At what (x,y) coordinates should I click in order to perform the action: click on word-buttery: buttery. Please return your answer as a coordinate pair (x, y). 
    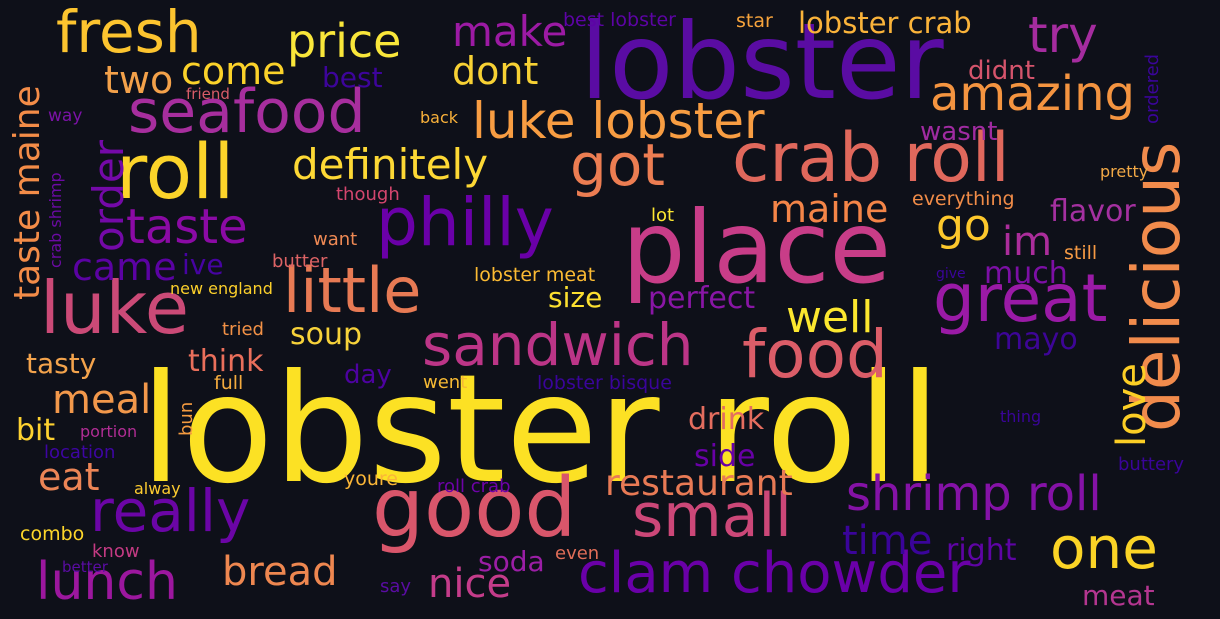
    Looking at the image, I should click on (1151, 464).